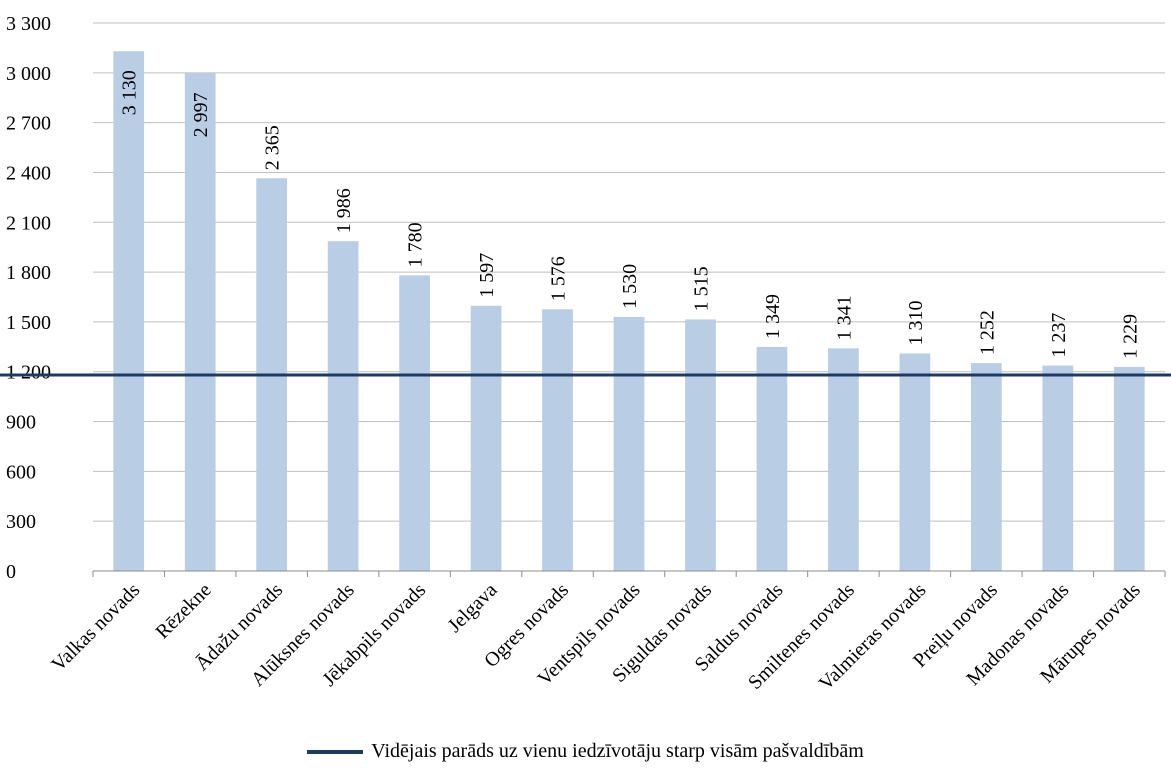 This screenshot has height=776, width=1171. What do you see at coordinates (28, 373) in the screenshot?
I see `y-tick-label: 1 200` at bounding box center [28, 373].